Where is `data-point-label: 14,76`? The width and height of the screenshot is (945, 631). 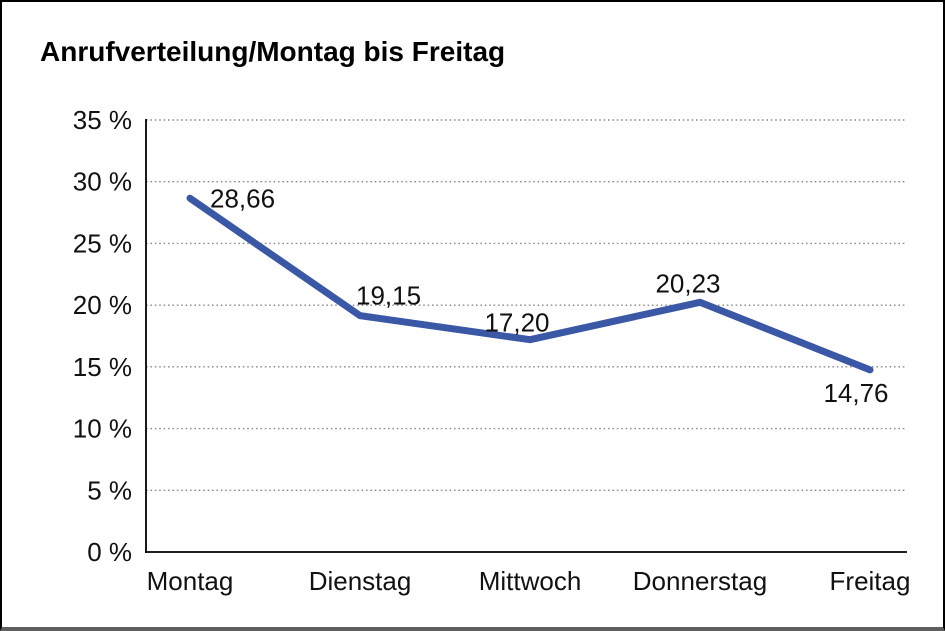
data-point-label: 14,76 is located at coordinates (855, 393).